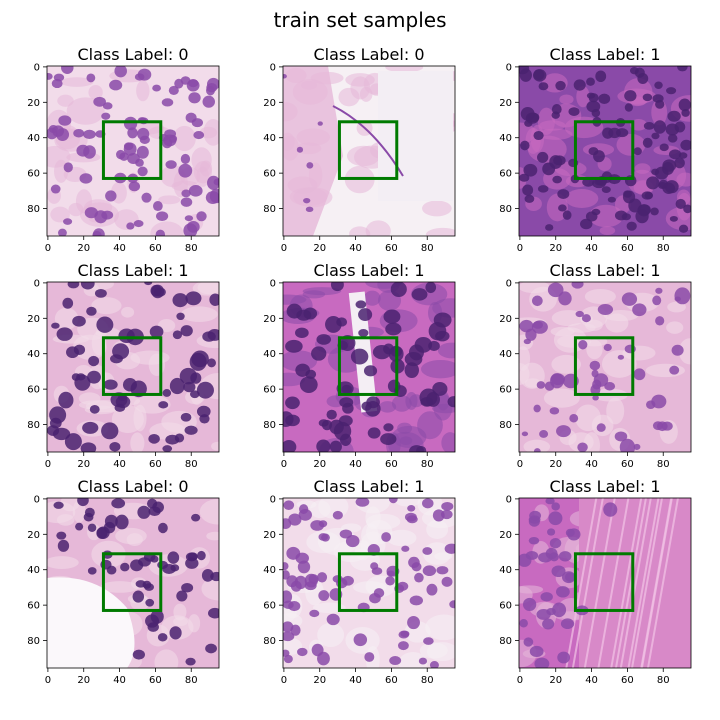 The image size is (720, 720). I want to click on figure-title: train set samples, so click(360, 20).